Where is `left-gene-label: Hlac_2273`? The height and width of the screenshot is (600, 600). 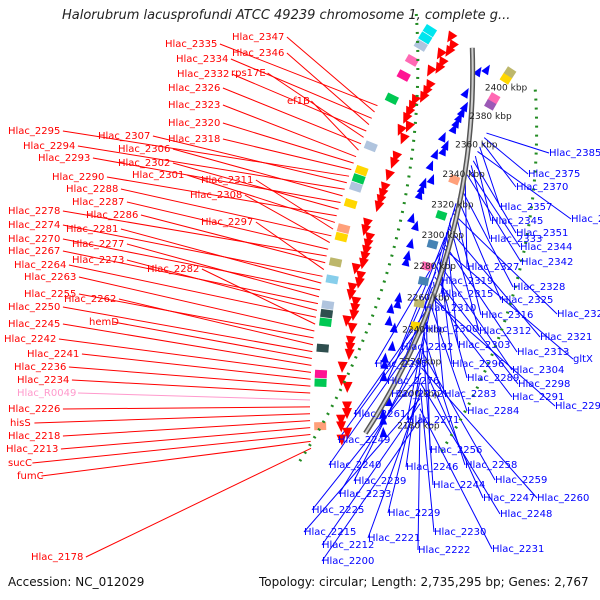 left-gene-label: Hlac_2273 is located at coordinates (98, 260).